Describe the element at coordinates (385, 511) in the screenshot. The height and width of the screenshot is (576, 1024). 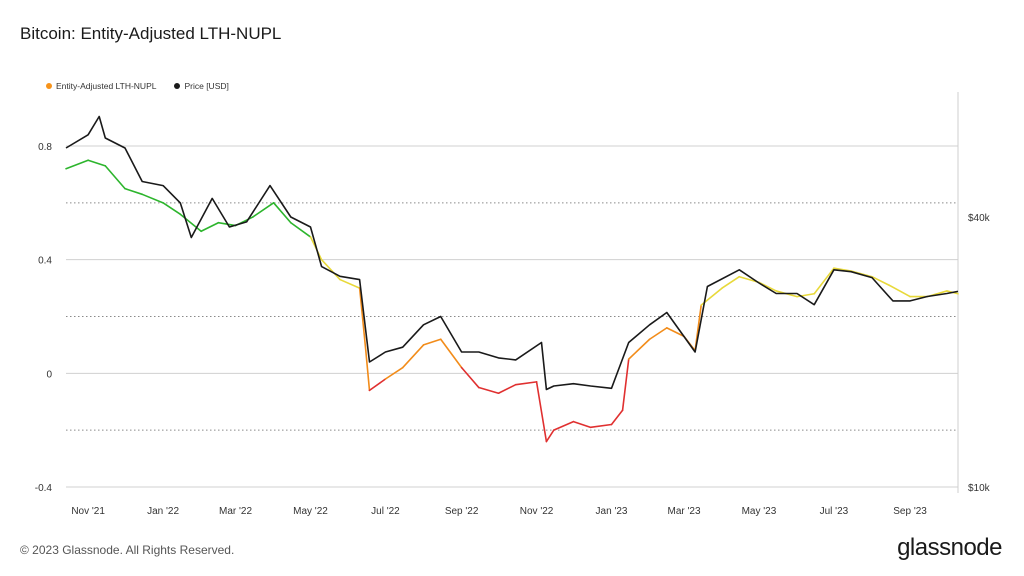
I see `x-tick-label: Jul '22` at that location.